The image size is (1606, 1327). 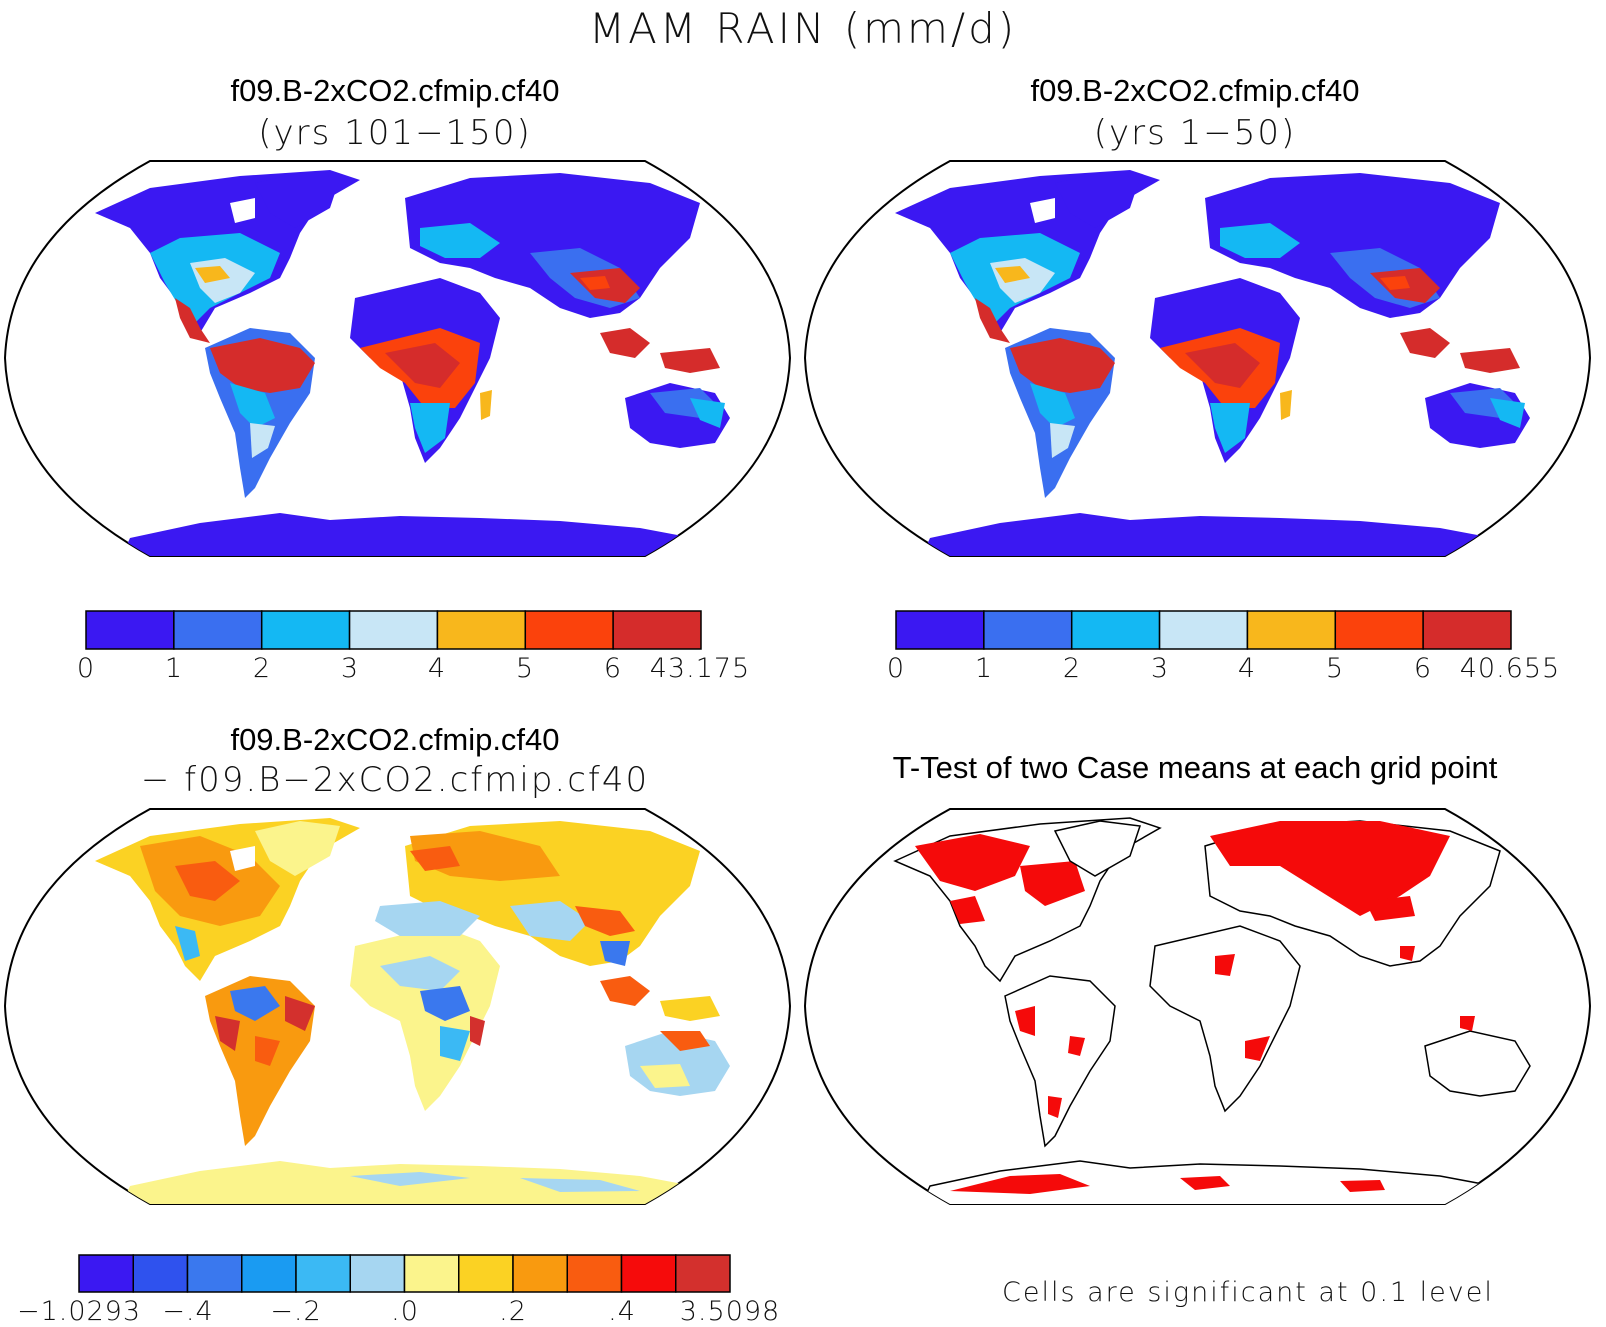 What do you see at coordinates (1195, 133) in the screenshot?
I see `panel2-subtitle: (yrs 1−50)` at bounding box center [1195, 133].